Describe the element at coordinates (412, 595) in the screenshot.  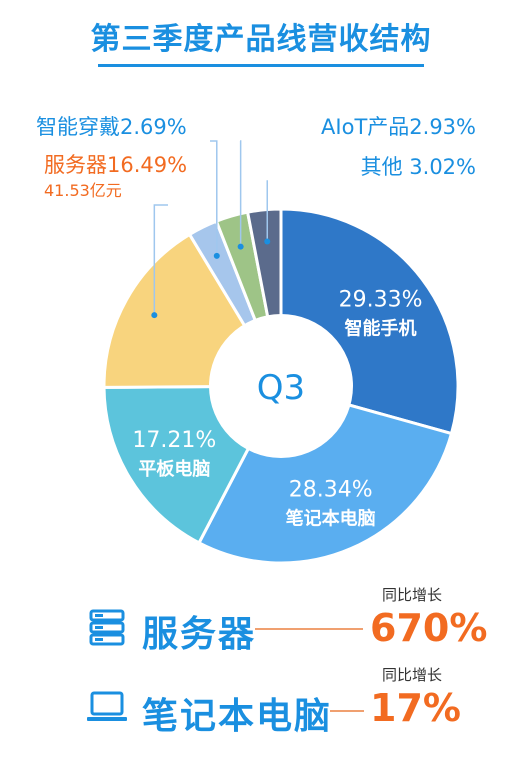
I see `server-growth-caption: 同比增长` at that location.